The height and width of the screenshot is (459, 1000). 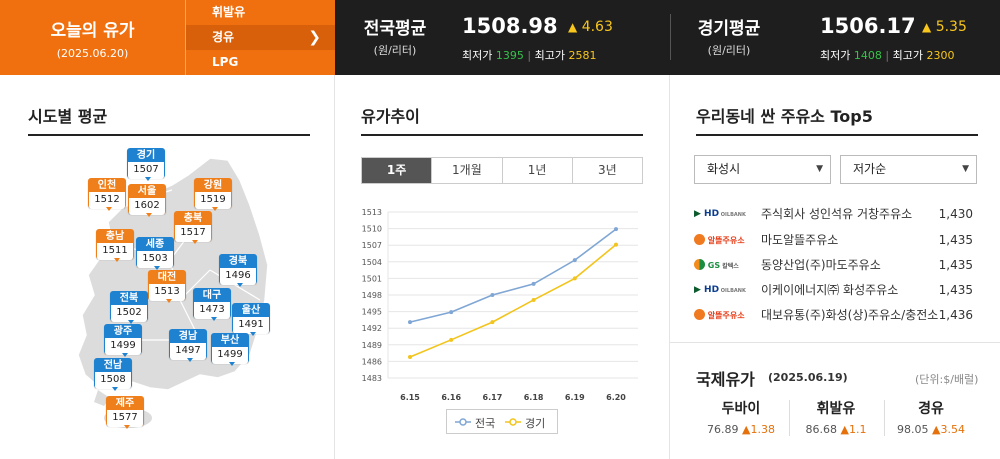 I want to click on region-sejong: 세종 1503, so click(x=155, y=253).